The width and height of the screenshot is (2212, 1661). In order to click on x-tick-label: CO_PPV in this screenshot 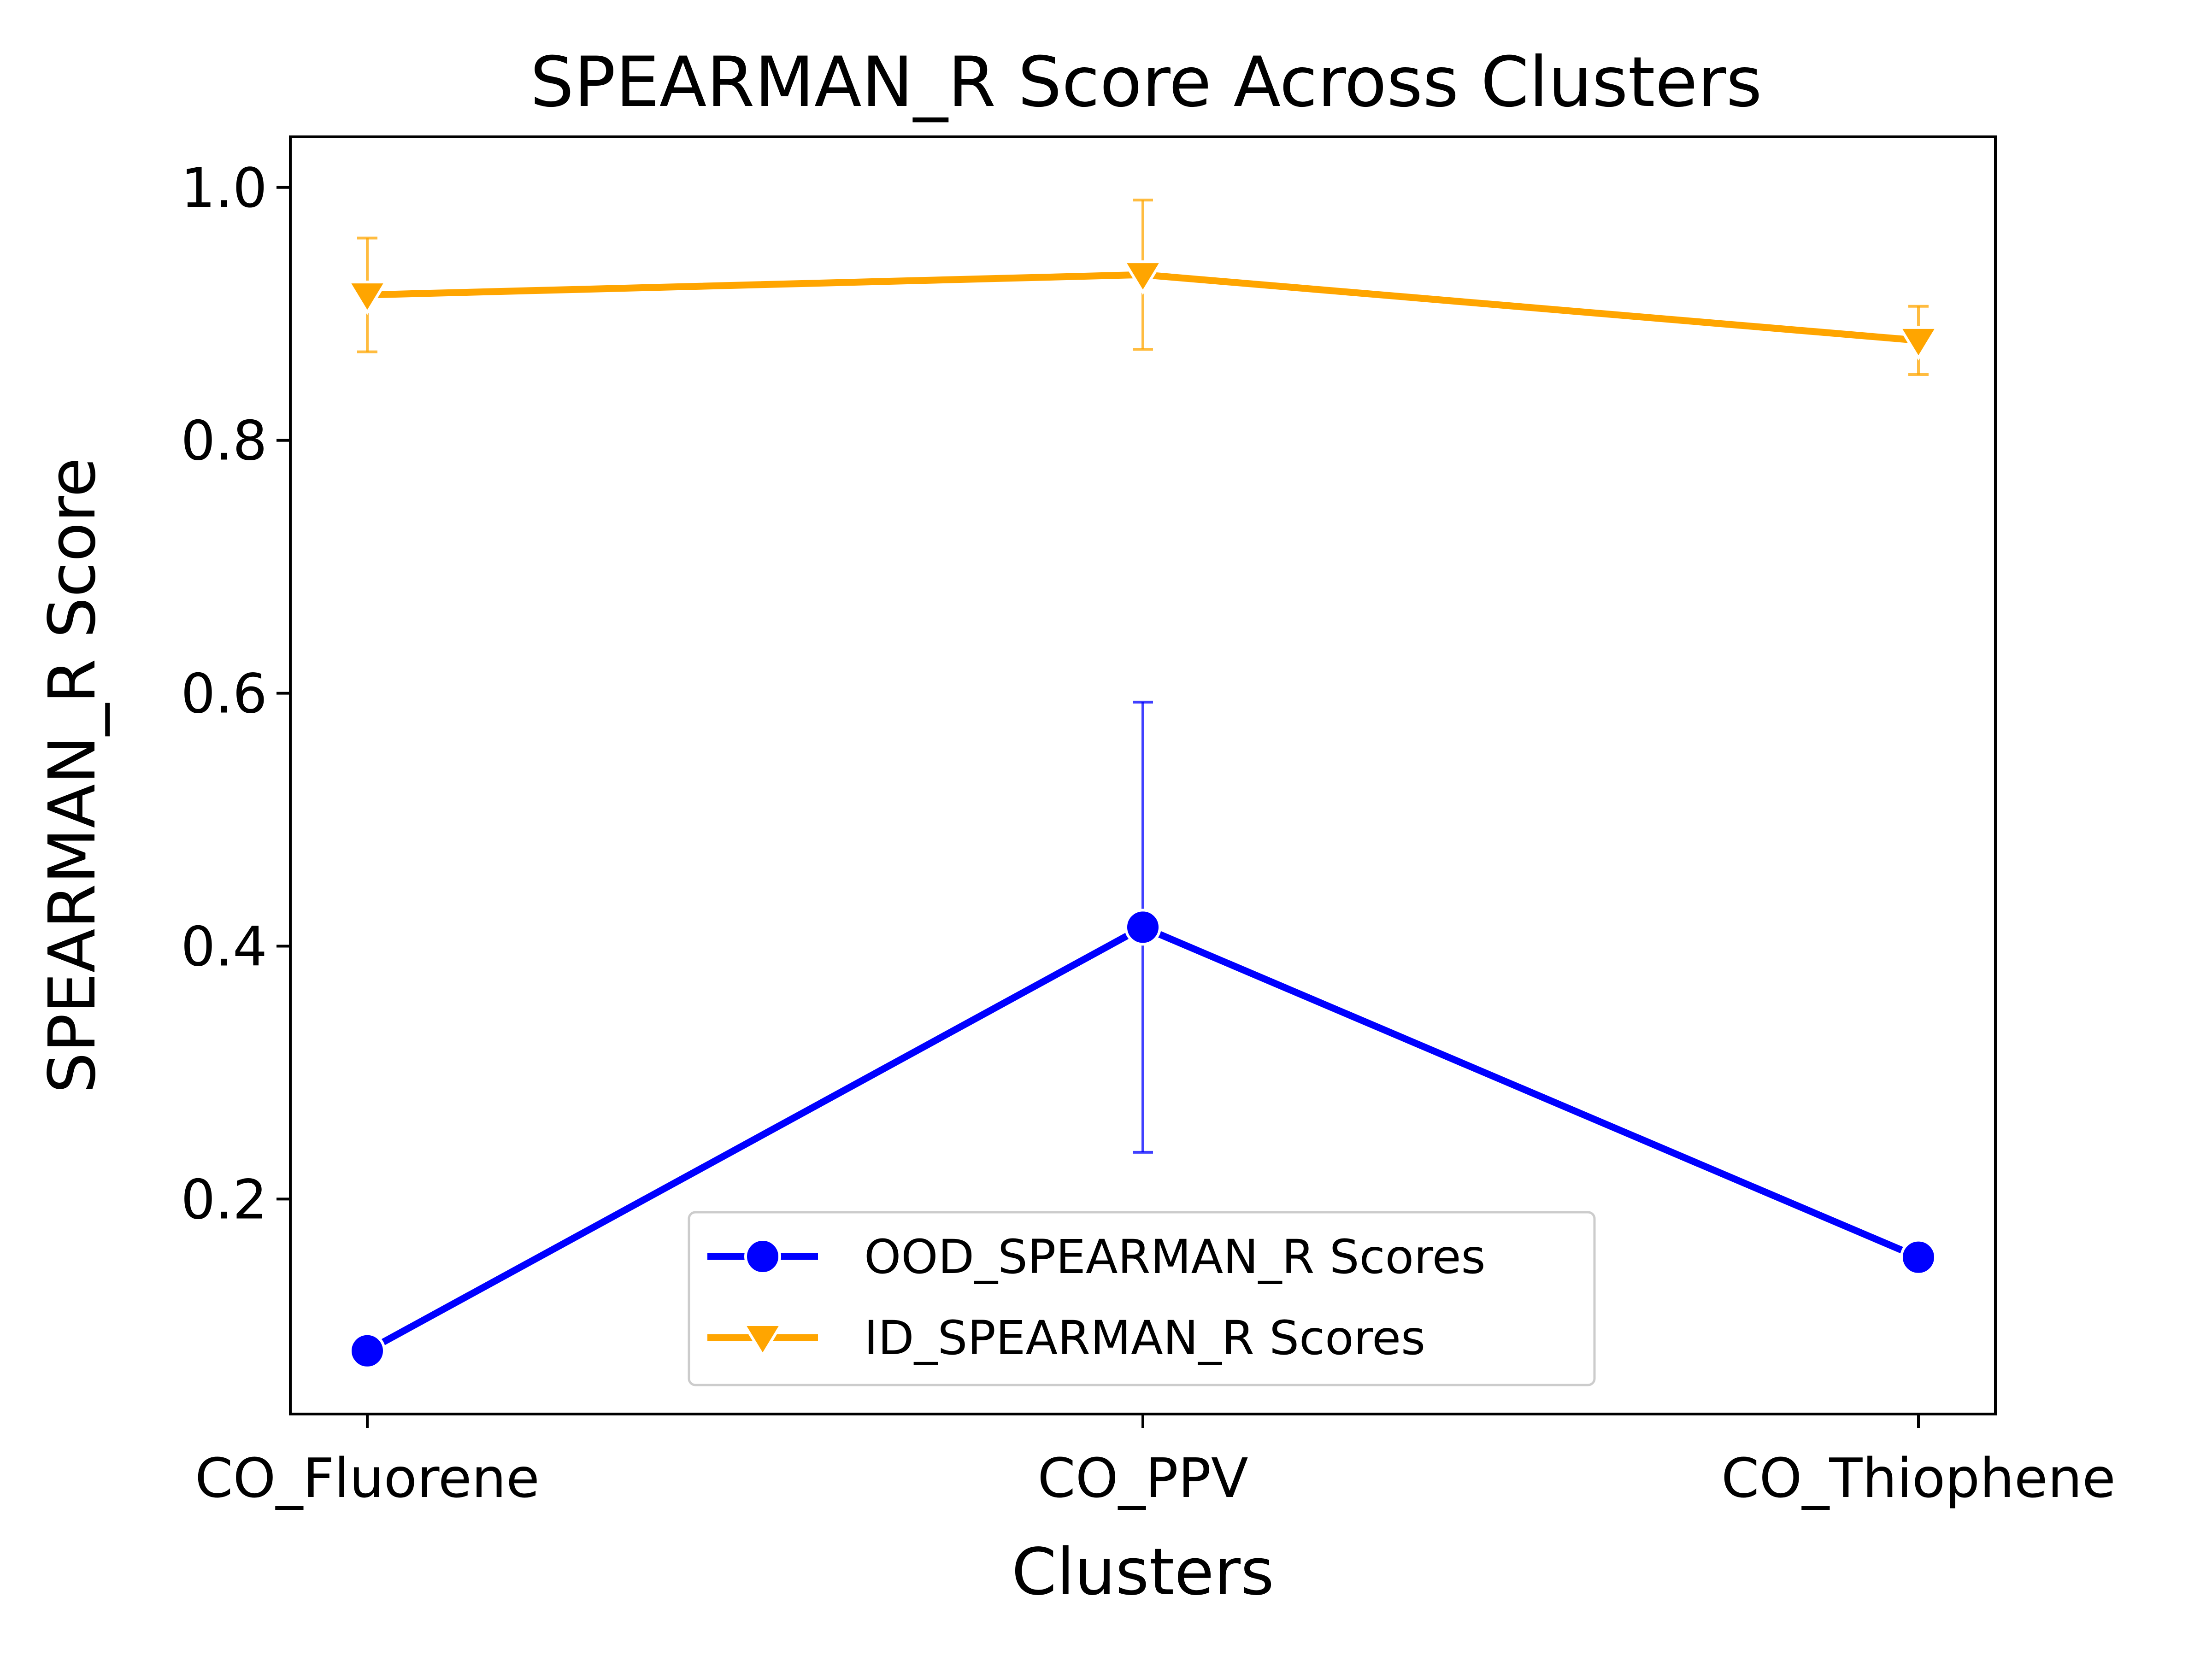, I will do `click(1142, 1478)`.